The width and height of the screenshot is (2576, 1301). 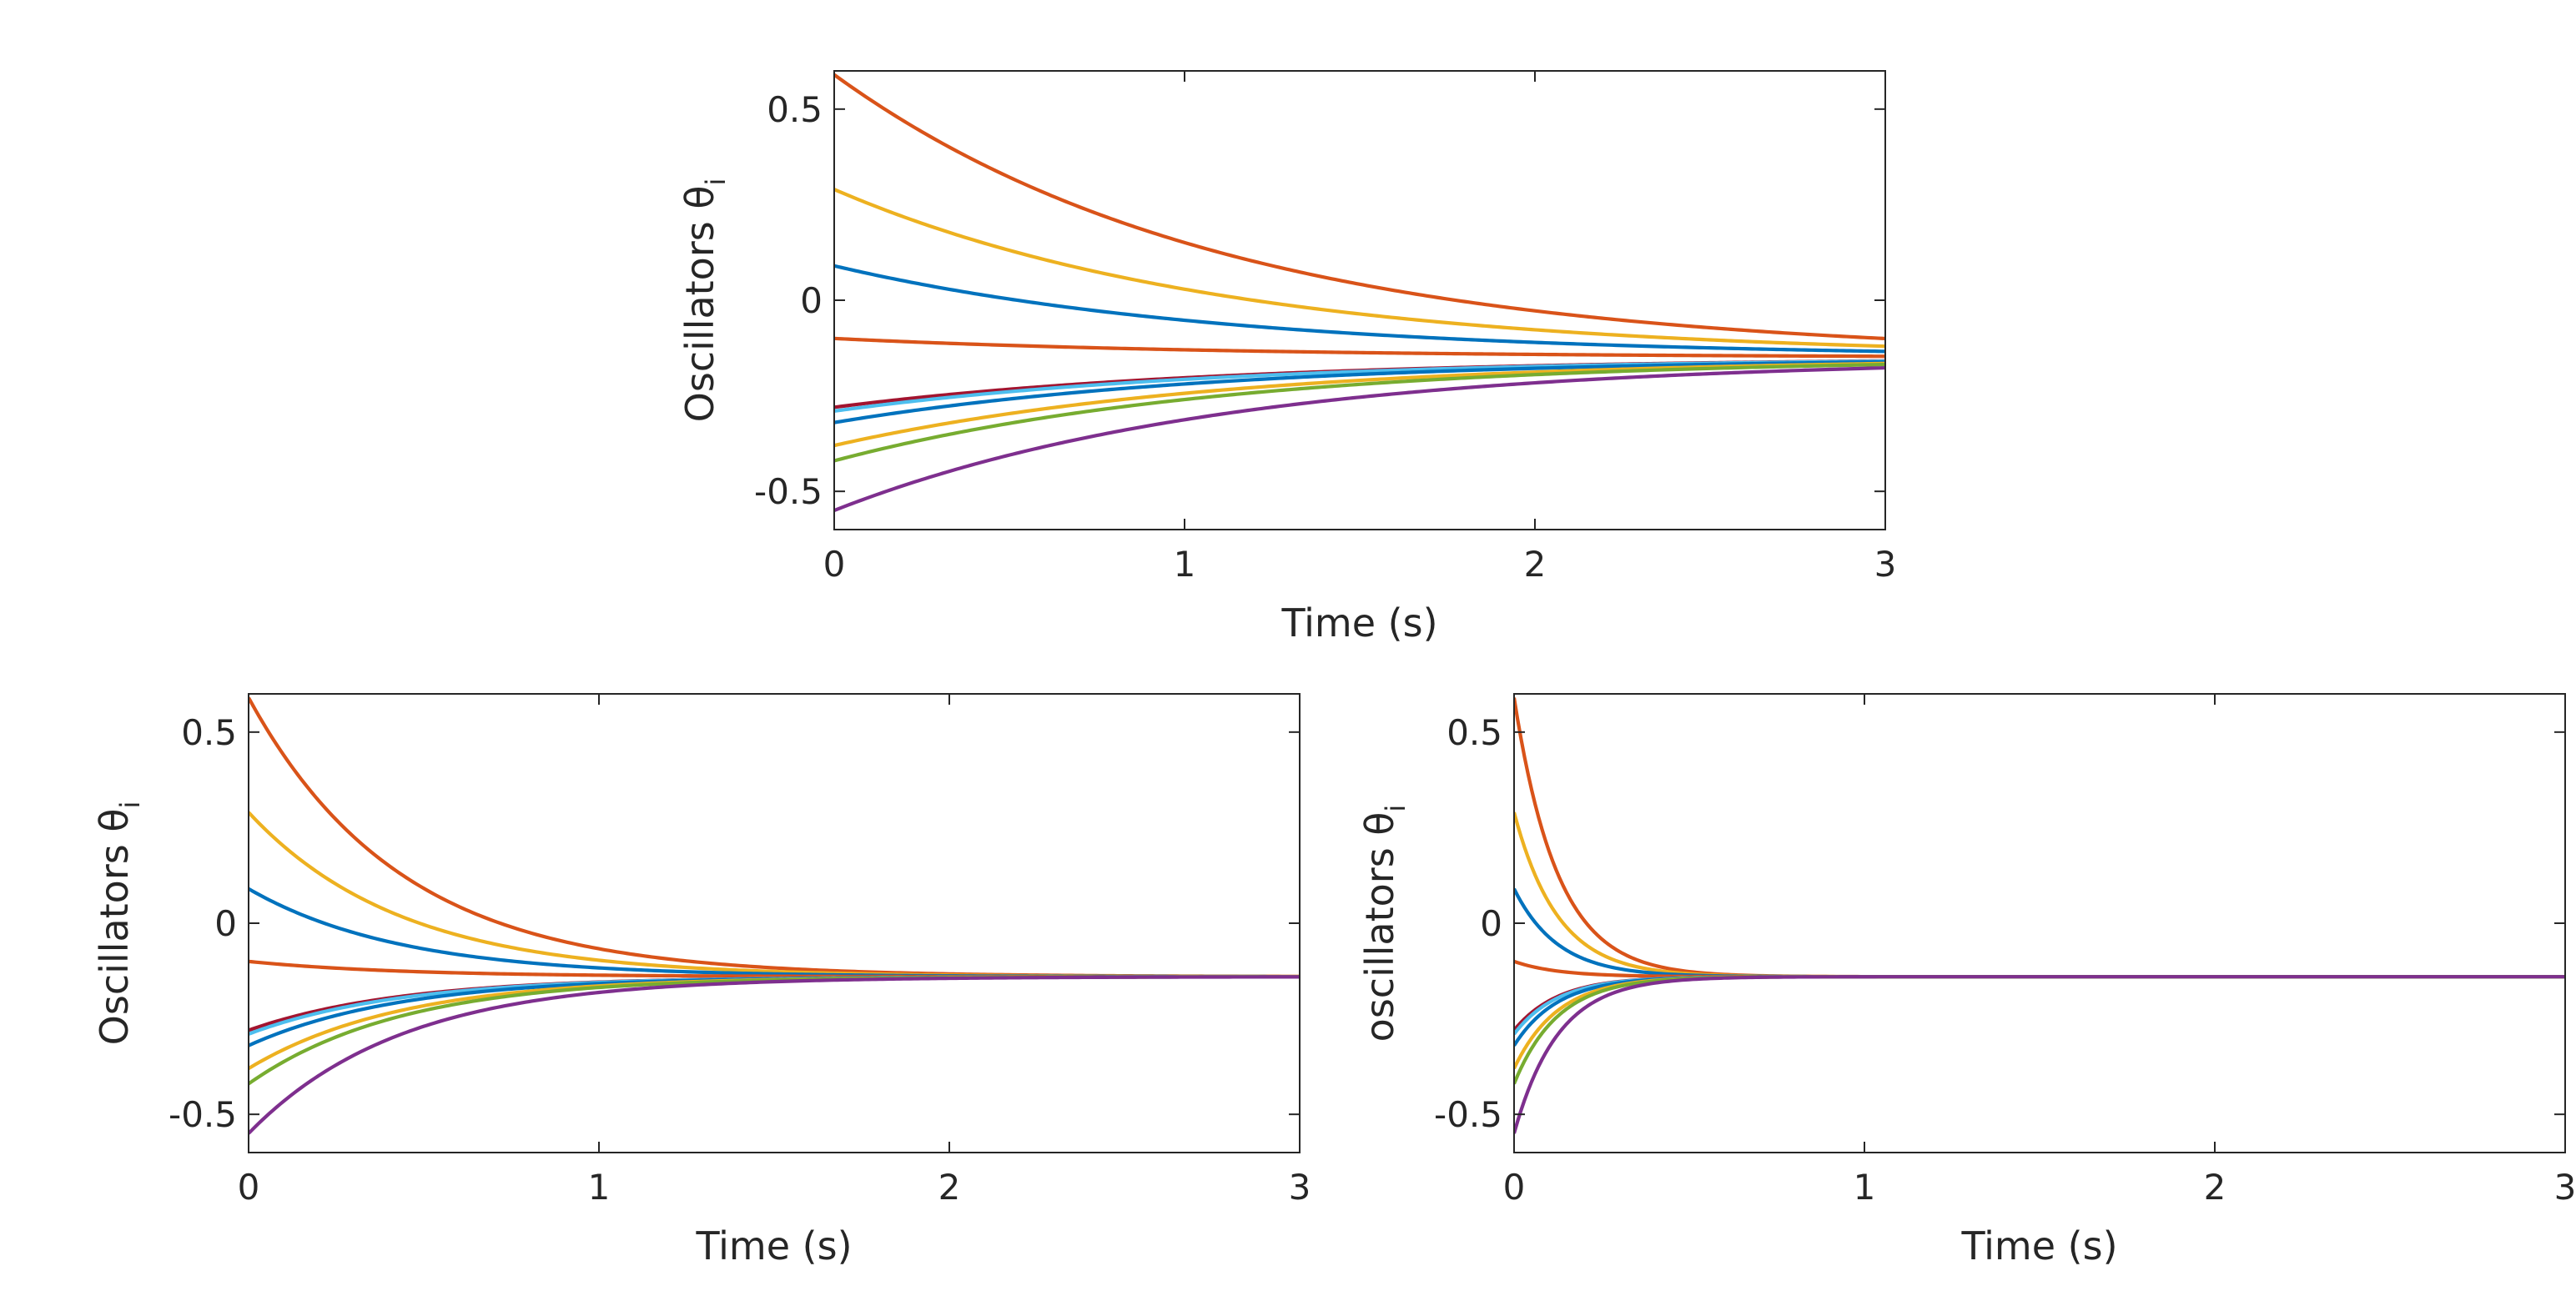 I want to click on y-axis-label: oscillators θi, so click(x=1384, y=924).